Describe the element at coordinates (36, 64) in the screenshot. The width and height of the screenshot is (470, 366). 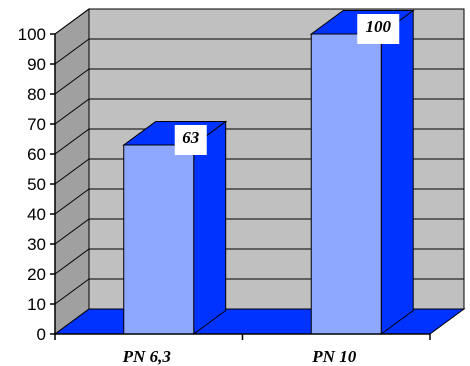
I see `y-tick-label: 90` at that location.